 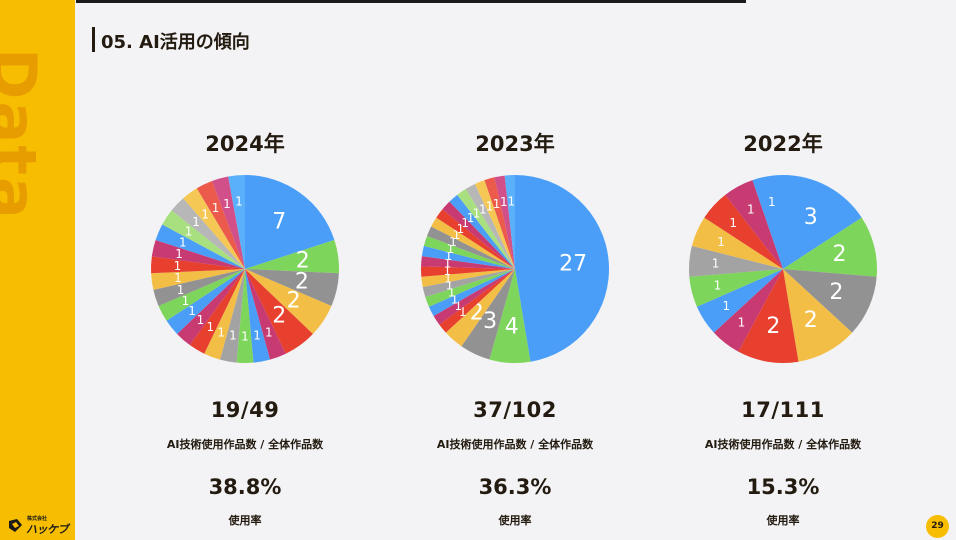 What do you see at coordinates (37, 519) in the screenshot?
I see `logo-corp-label: 株式会社` at bounding box center [37, 519].